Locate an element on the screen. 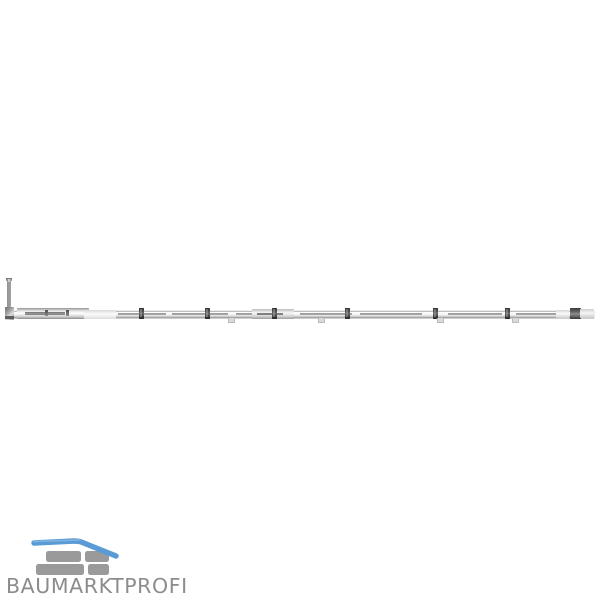 This screenshot has width=600, height=600. vertical-arm-inner-bar is located at coordinates (9, 297).